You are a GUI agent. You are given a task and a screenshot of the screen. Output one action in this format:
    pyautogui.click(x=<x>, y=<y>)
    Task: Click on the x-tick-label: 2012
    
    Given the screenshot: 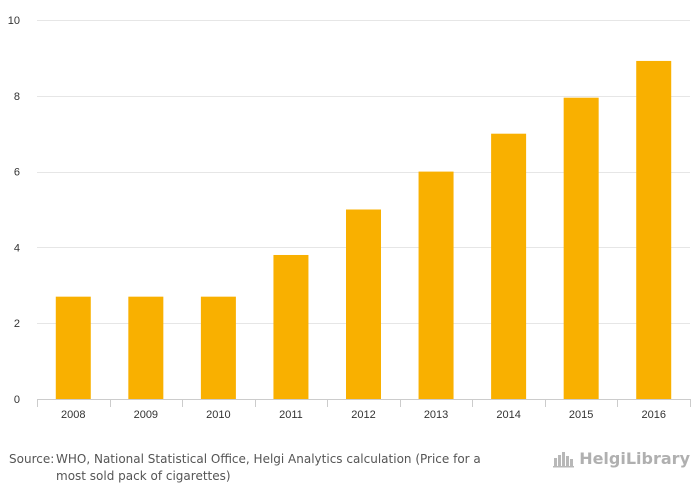 What is the action you would take?
    pyautogui.click(x=363, y=415)
    